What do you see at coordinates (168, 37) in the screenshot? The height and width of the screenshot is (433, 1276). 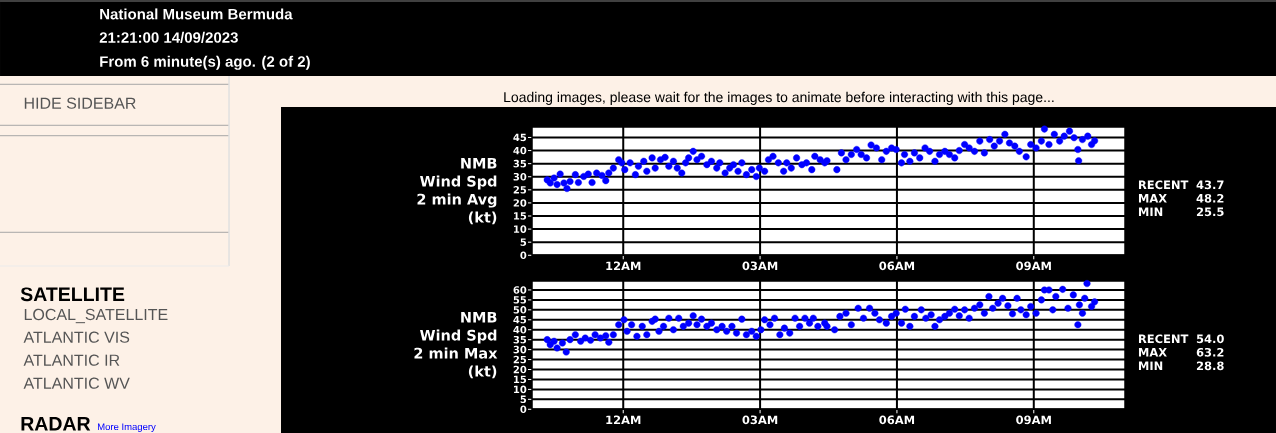 I see `text: 21:21:00 14/09/2023` at bounding box center [168, 37].